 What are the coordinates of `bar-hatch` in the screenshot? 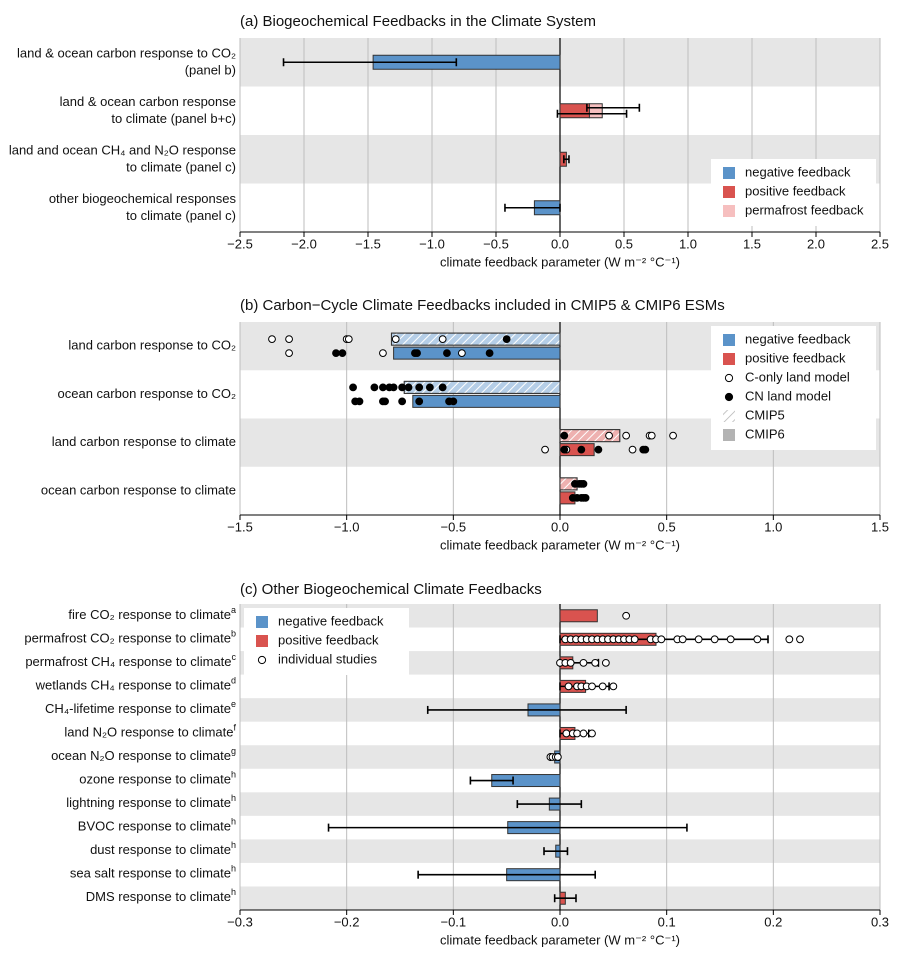 It's located at (590, 436).